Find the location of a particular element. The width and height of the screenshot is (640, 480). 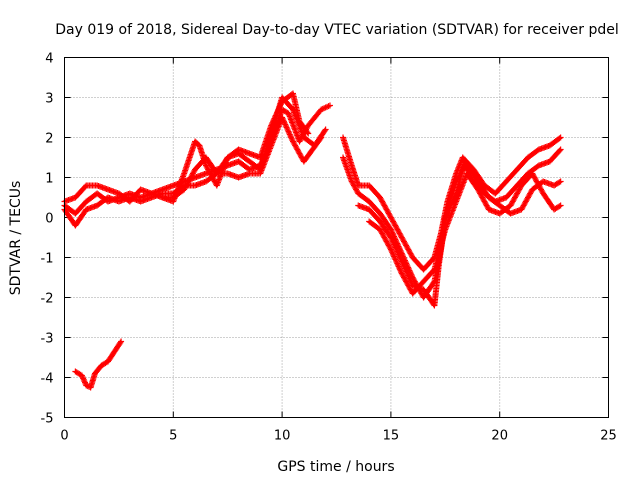

x-tick-label: 5 is located at coordinates (173, 436).